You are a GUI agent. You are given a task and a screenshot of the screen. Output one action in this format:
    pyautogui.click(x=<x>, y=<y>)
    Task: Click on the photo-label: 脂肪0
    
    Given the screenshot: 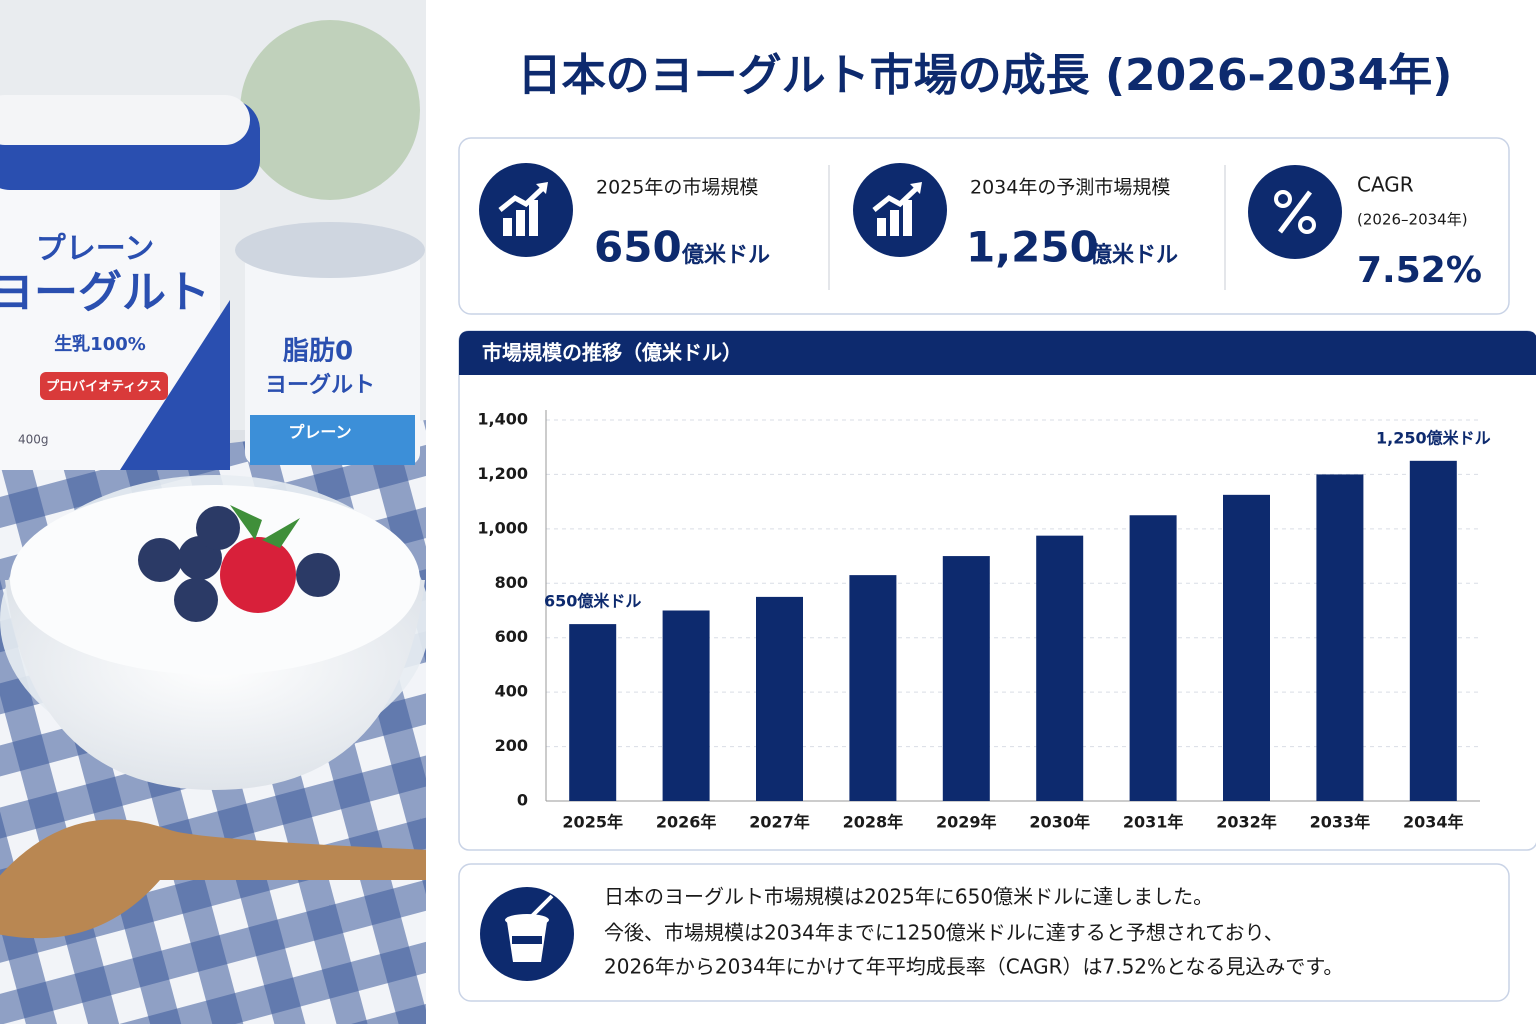 What is the action you would take?
    pyautogui.click(x=318, y=352)
    